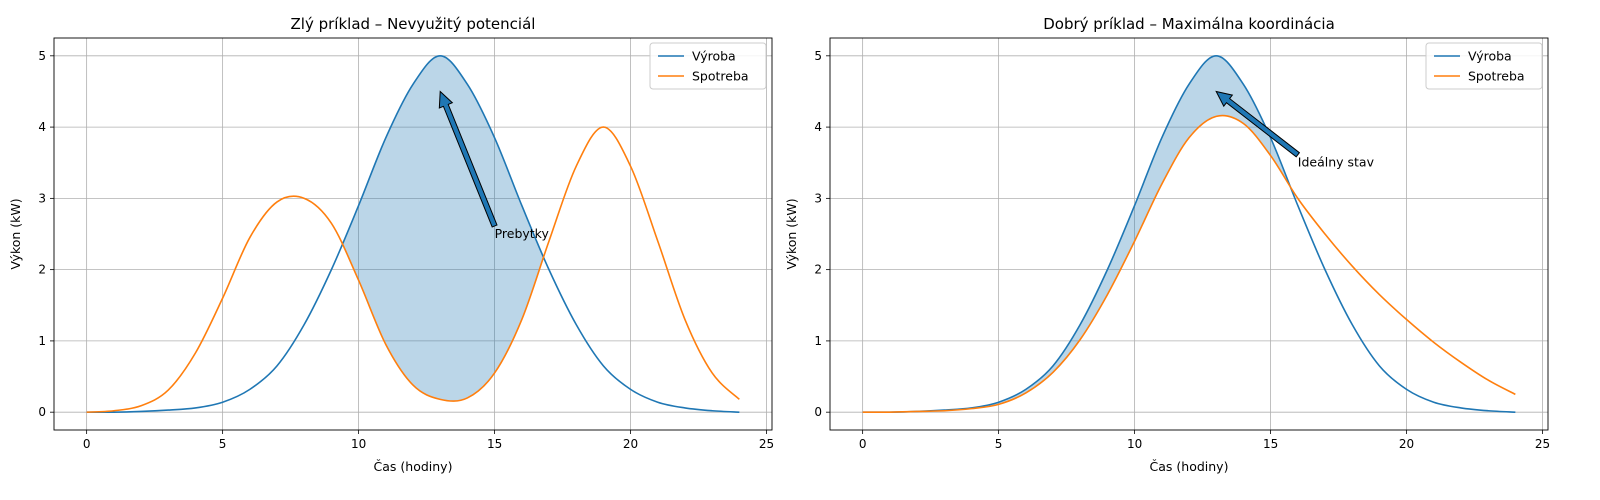 The image size is (1600, 500). Describe the element at coordinates (1336, 162) in the screenshot. I see `annotation-text: Ideálny stav` at that location.